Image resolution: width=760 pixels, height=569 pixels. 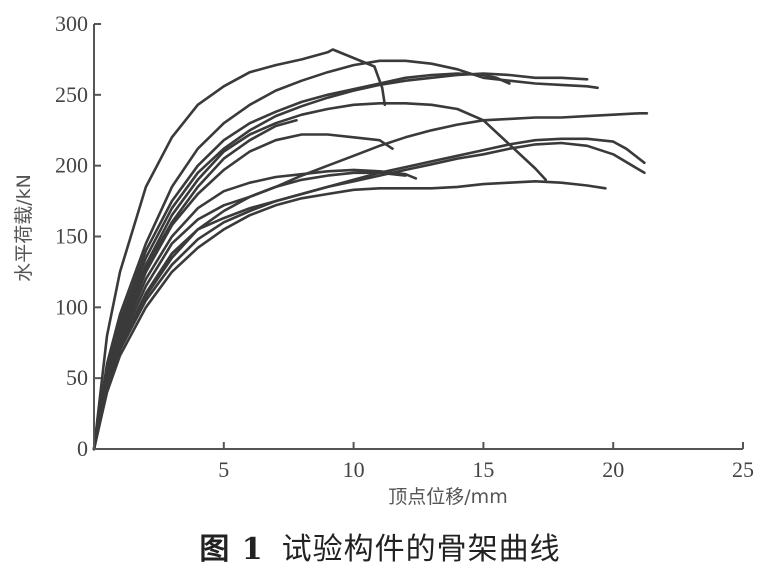 I want to click on y-tick-label: 200, so click(x=71, y=165).